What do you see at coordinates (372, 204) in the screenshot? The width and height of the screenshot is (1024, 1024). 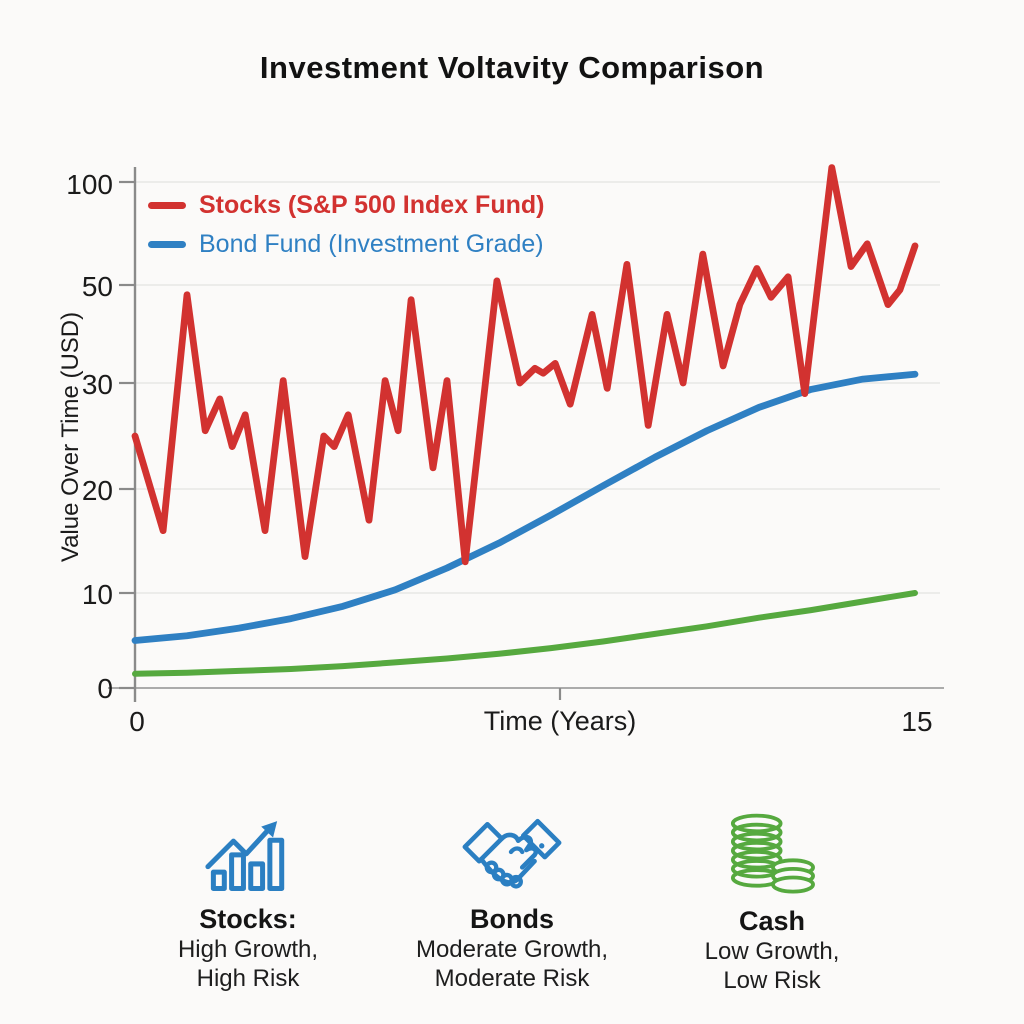 I see `legend-label-stocks: Stocks (S&P 500 Index Fund)` at bounding box center [372, 204].